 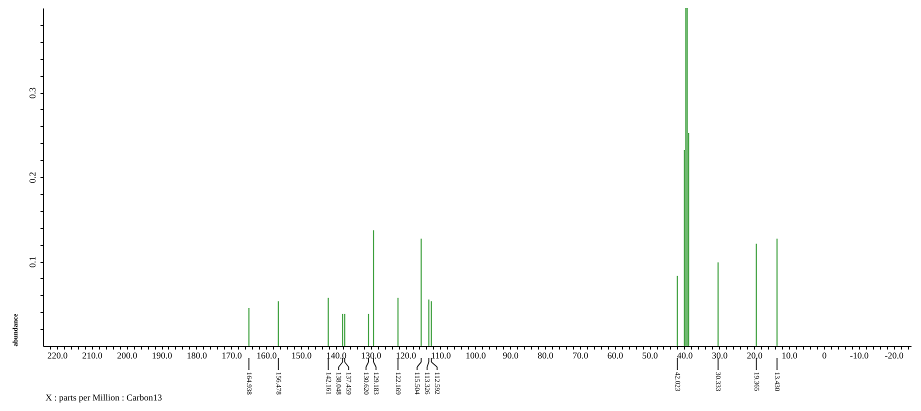 What do you see at coordinates (92, 355) in the screenshot?
I see `x-tick-label: 210.0` at bounding box center [92, 355].